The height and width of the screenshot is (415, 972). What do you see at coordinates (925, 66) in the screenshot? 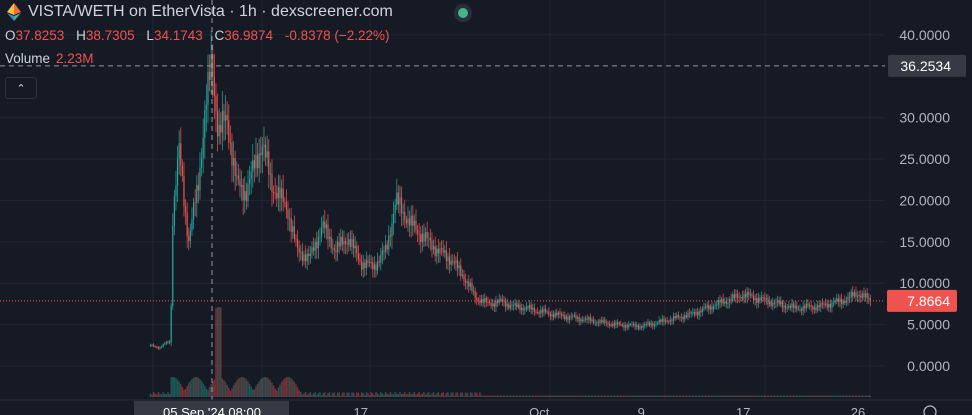
I see `crosshair-price-label: 36.2534` at bounding box center [925, 66].